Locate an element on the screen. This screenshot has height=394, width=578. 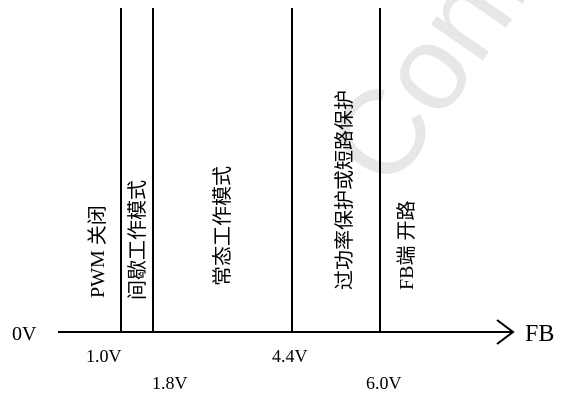
region-label-pwm-off: PWM 关闭 is located at coordinates (97, 251).